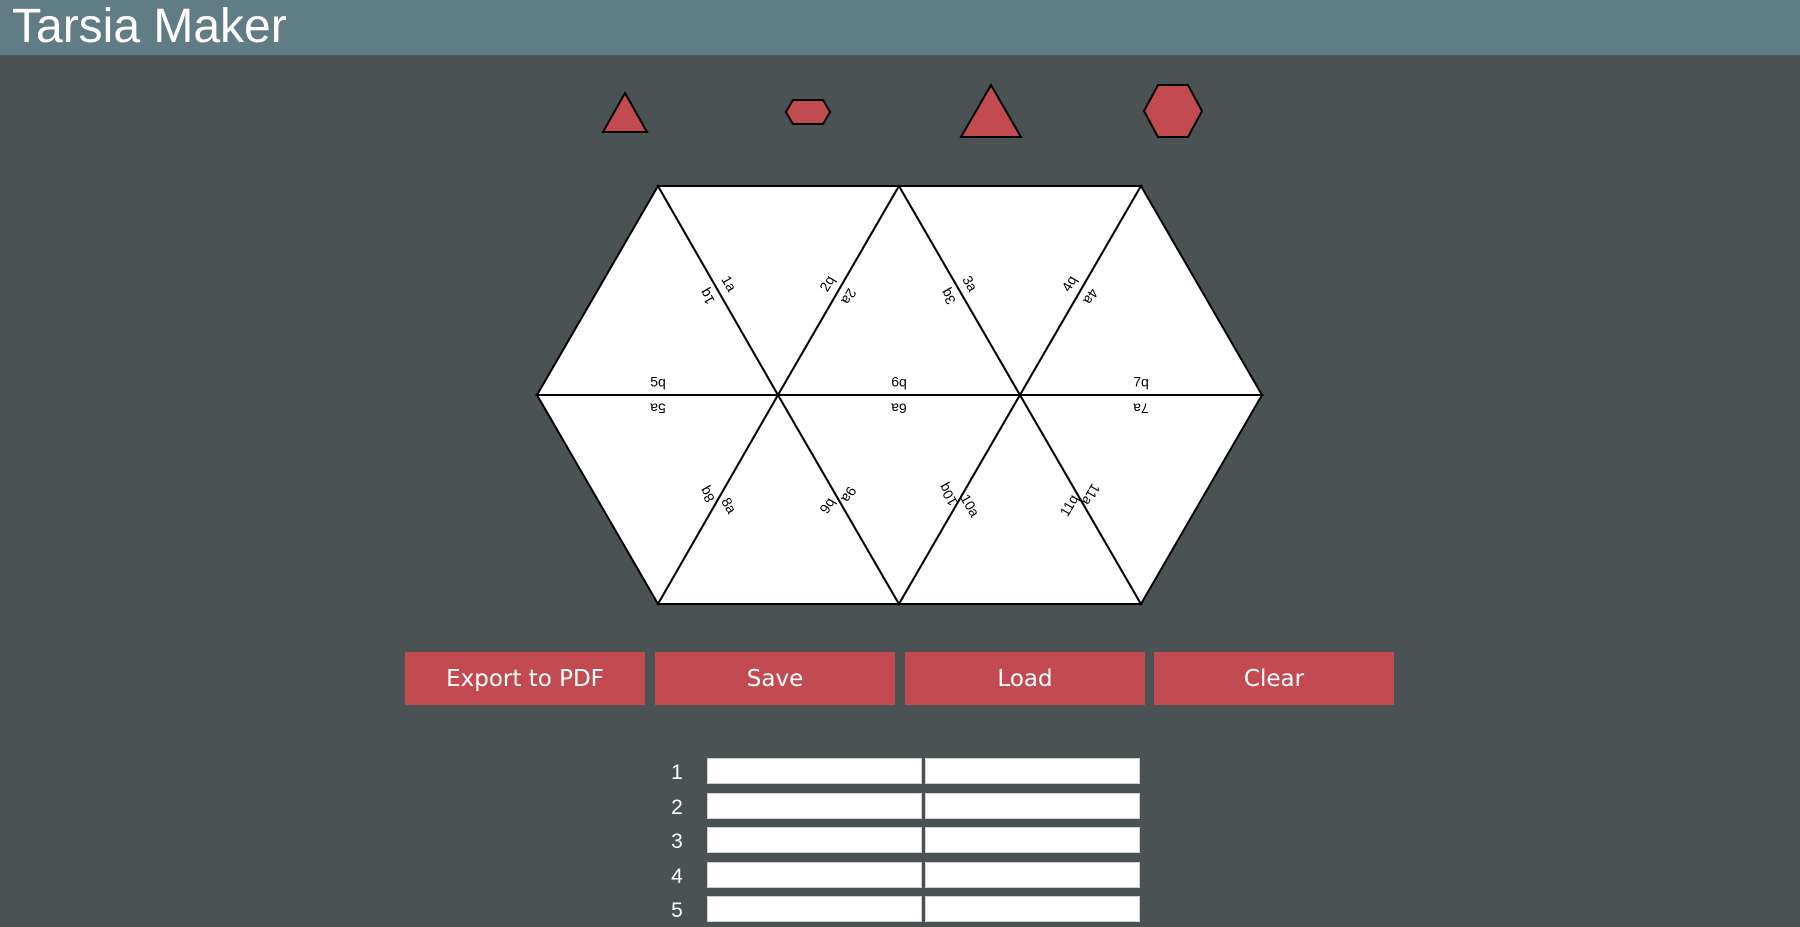  What do you see at coordinates (899, 408) in the screenshot?
I see `edge-label: 6a` at bounding box center [899, 408].